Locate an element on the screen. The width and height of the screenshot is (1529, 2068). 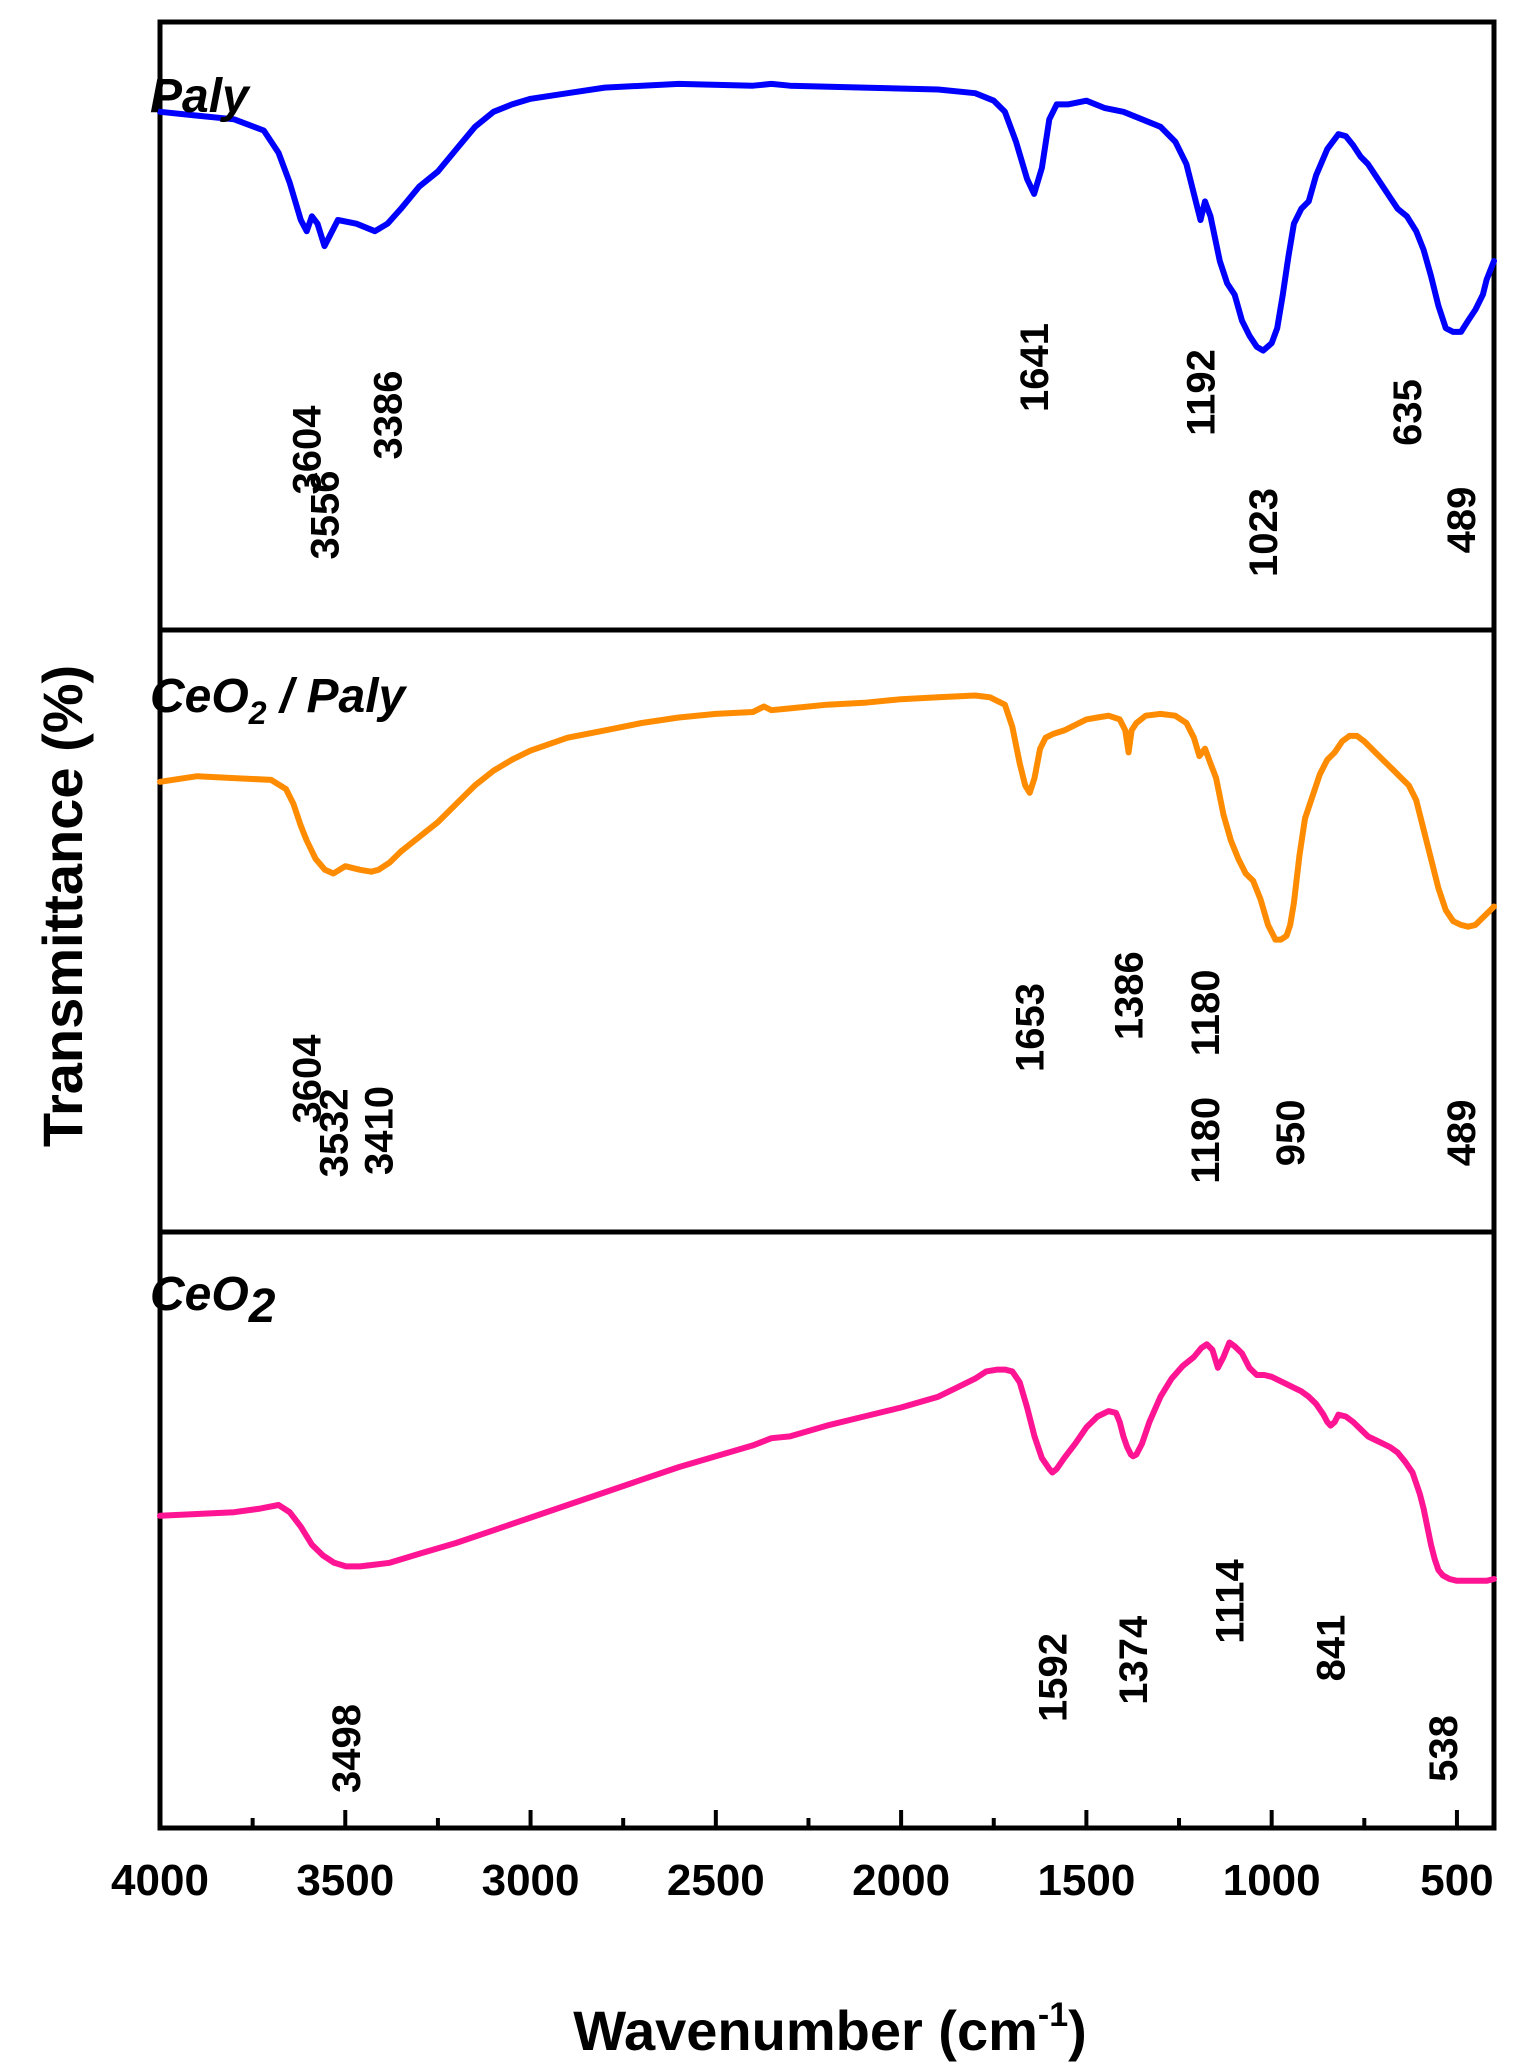
peak-label: 1114 is located at coordinates (1230, 1600).